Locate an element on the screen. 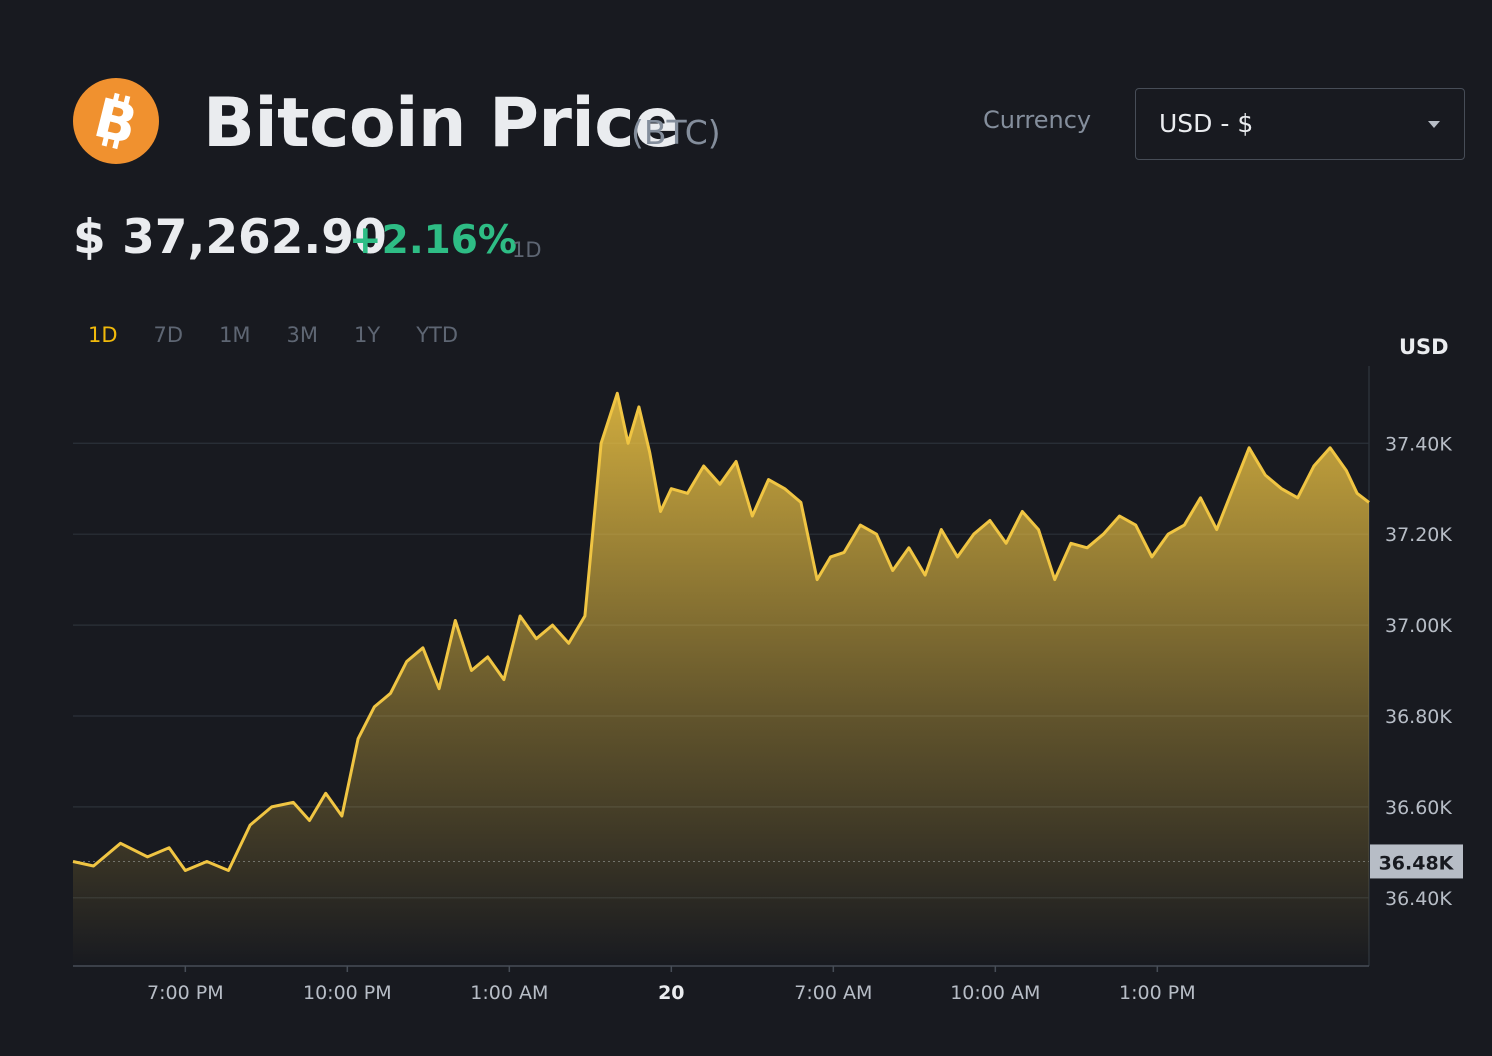 Image resolution: width=1492 pixels, height=1056 pixels. chevron-down-icon is located at coordinates (1434, 124).